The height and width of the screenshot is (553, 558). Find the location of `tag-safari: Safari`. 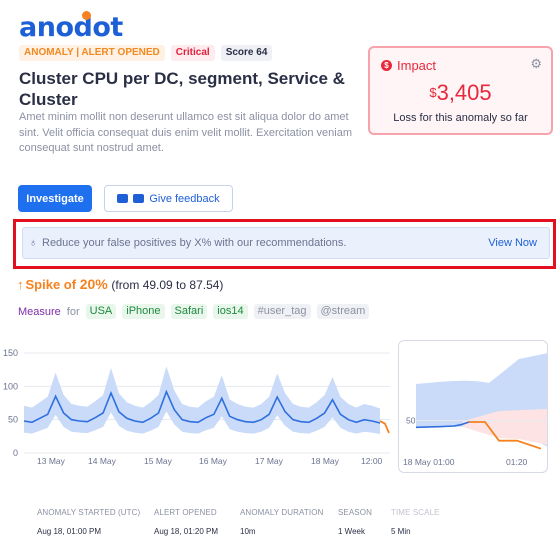

tag-safari: Safari is located at coordinates (189, 311).